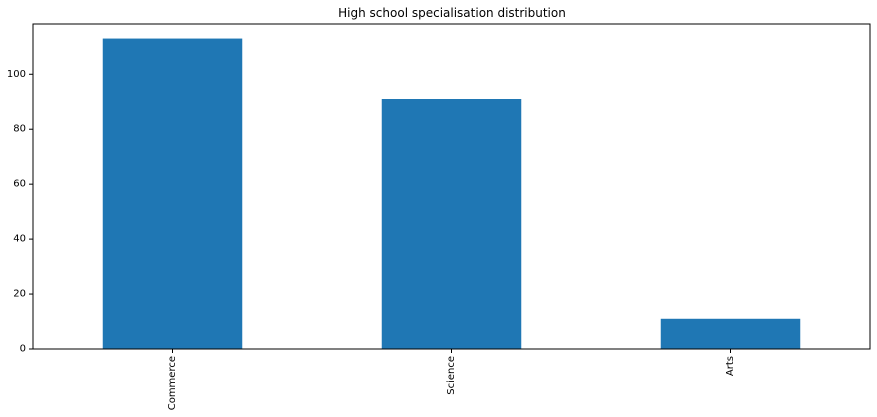 The height and width of the screenshot is (417, 877). I want to click on chart-title: High school specialisation distribution, so click(452, 13).